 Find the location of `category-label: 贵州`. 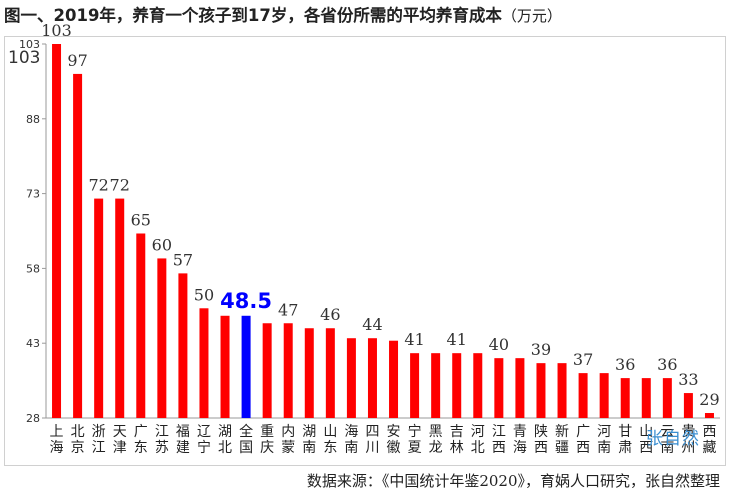

category-label: 贵州 is located at coordinates (688, 440).